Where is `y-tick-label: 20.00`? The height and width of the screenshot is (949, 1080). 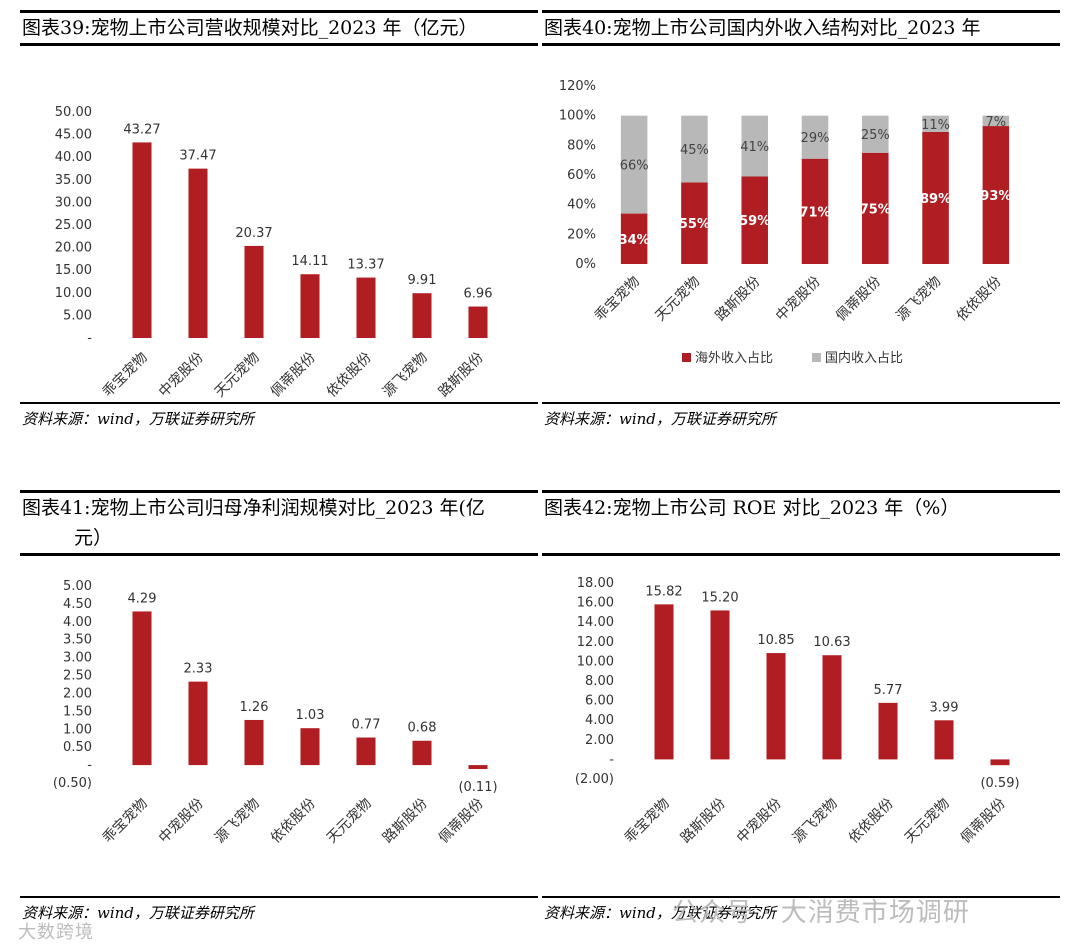 y-tick-label: 20.00 is located at coordinates (73, 248).